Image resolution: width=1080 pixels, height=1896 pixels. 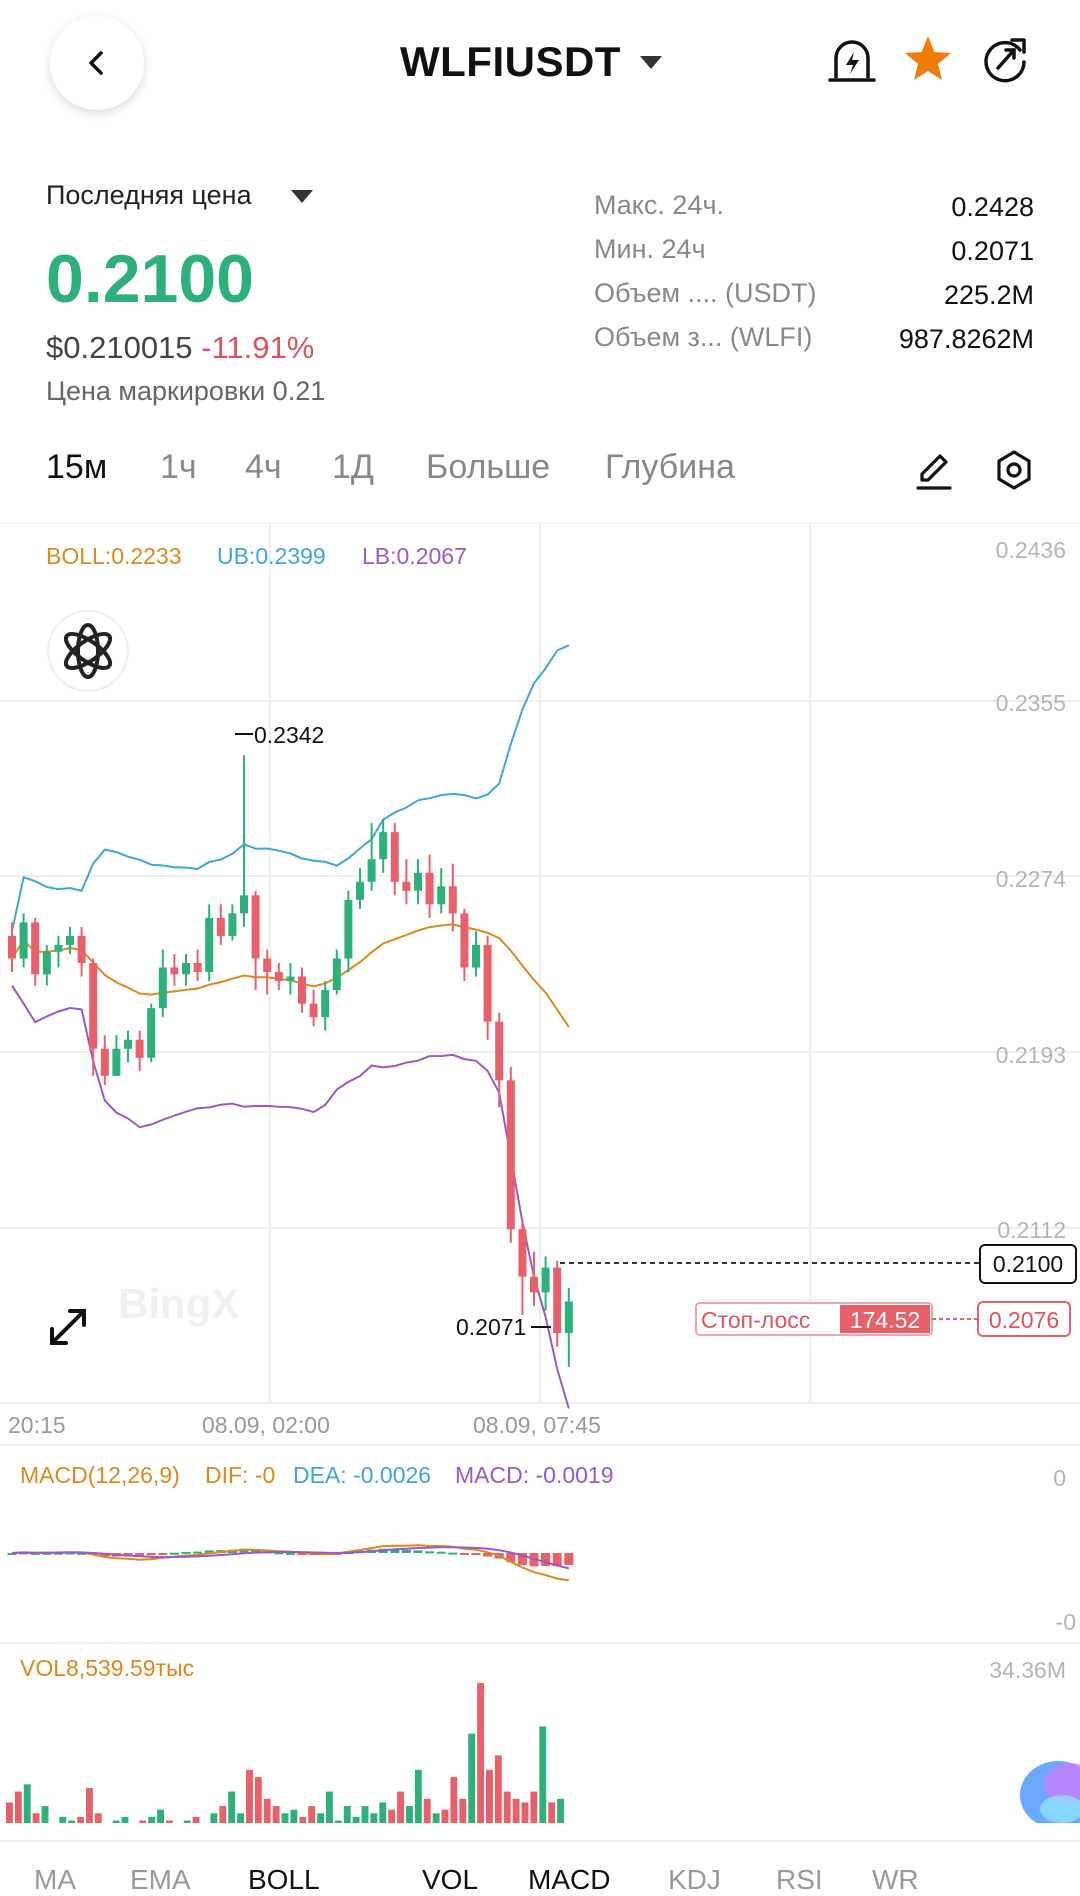 What do you see at coordinates (180, 348) in the screenshot?
I see `usd-price-row: $0.210015 -11.91%` at bounding box center [180, 348].